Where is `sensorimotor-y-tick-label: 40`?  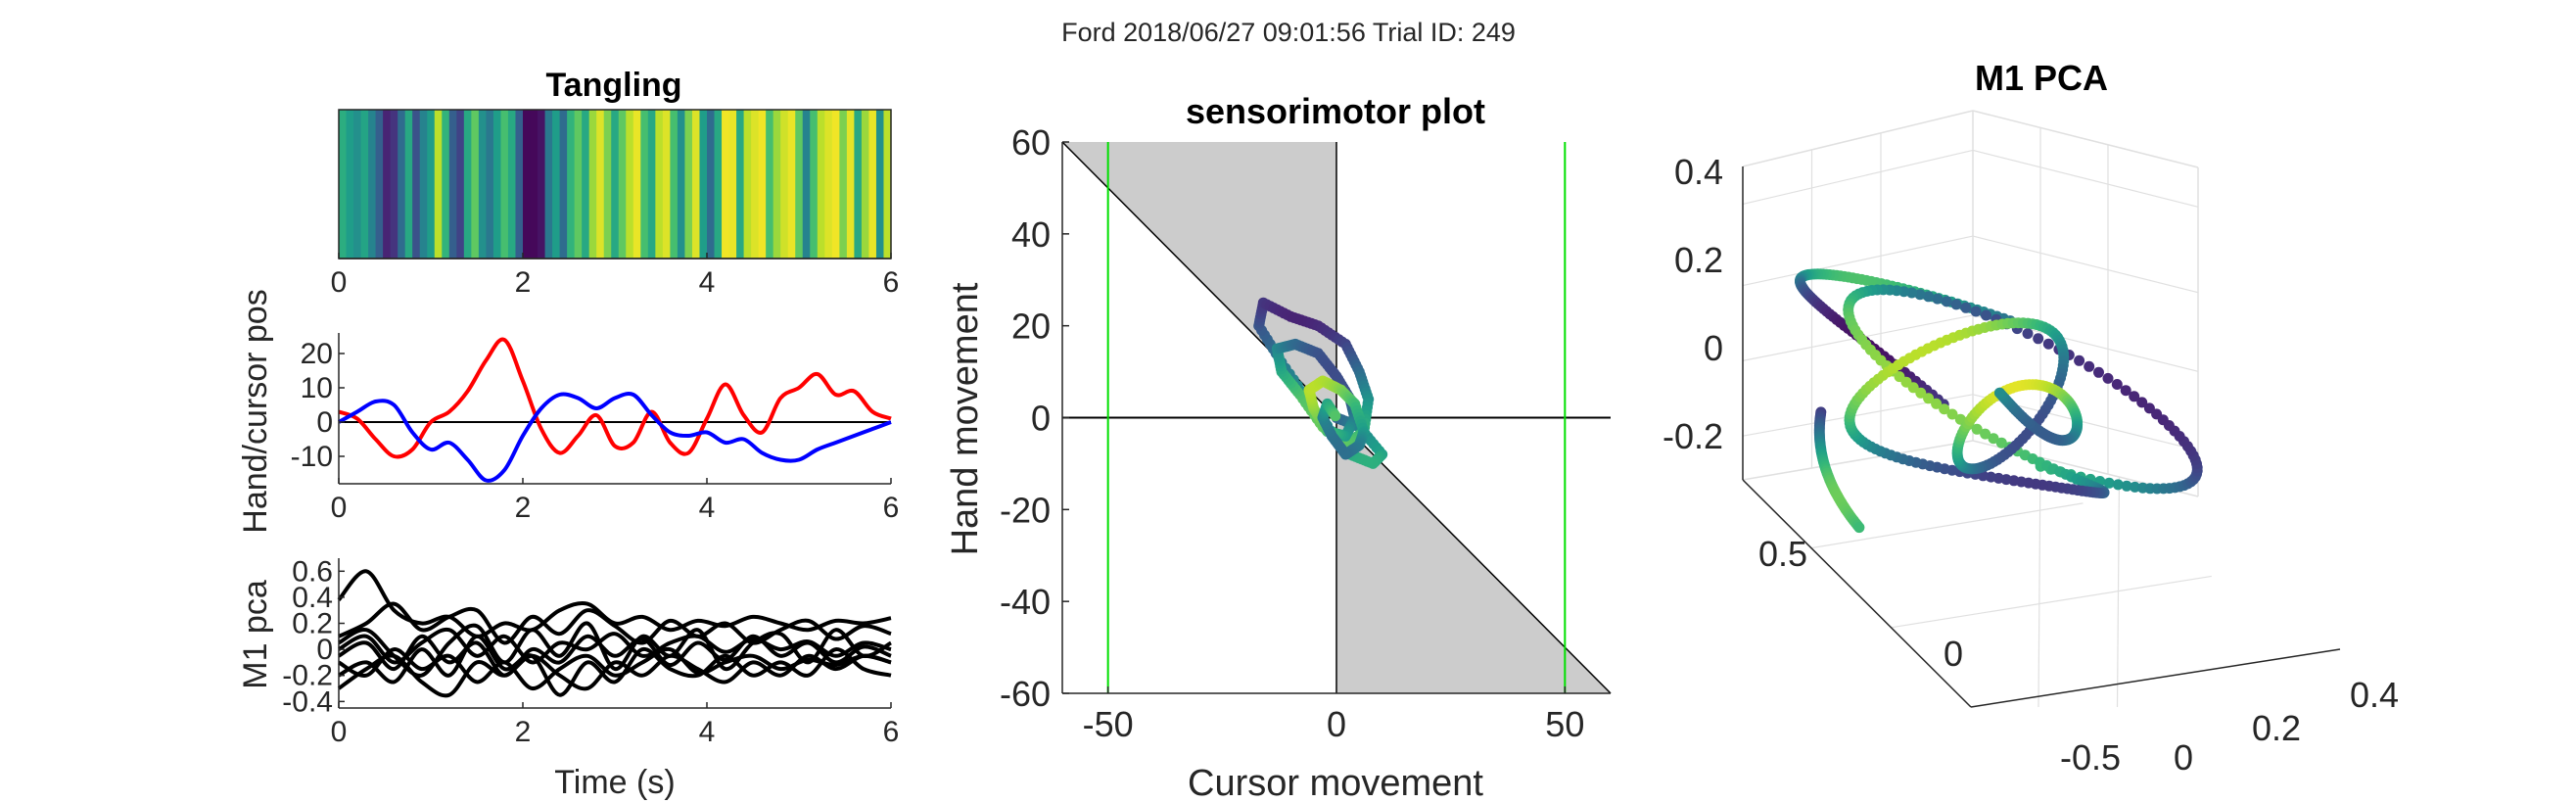
sensorimotor-y-tick-label: 40 is located at coordinates (1031, 235).